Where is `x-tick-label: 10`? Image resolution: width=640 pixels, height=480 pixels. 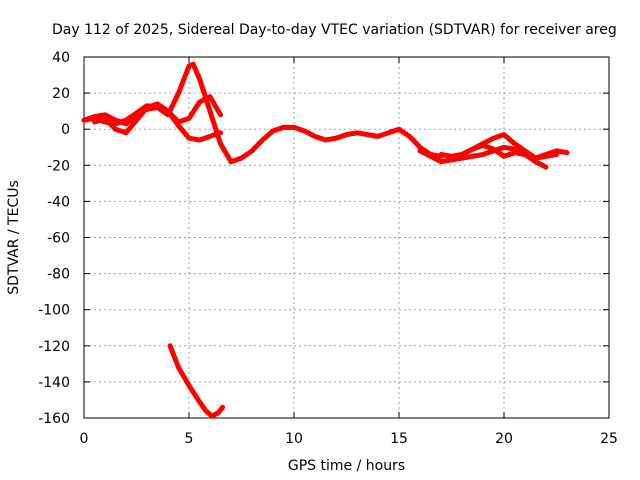 x-tick-label: 10 is located at coordinates (294, 439).